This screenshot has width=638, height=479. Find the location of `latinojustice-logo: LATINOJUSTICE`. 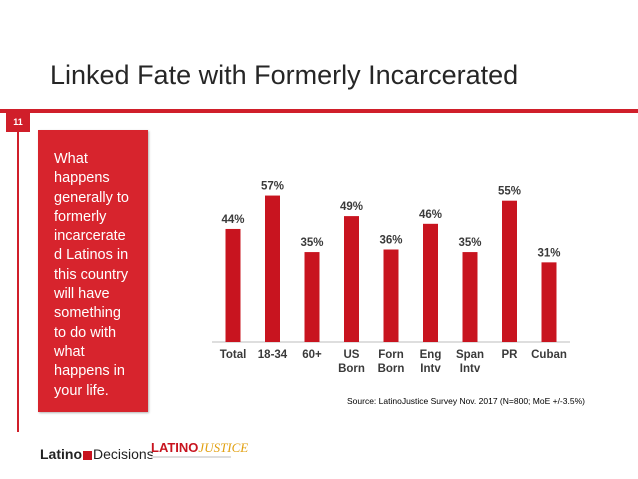

latinojustice-logo: LATINOJUSTICE is located at coordinates (199, 448).